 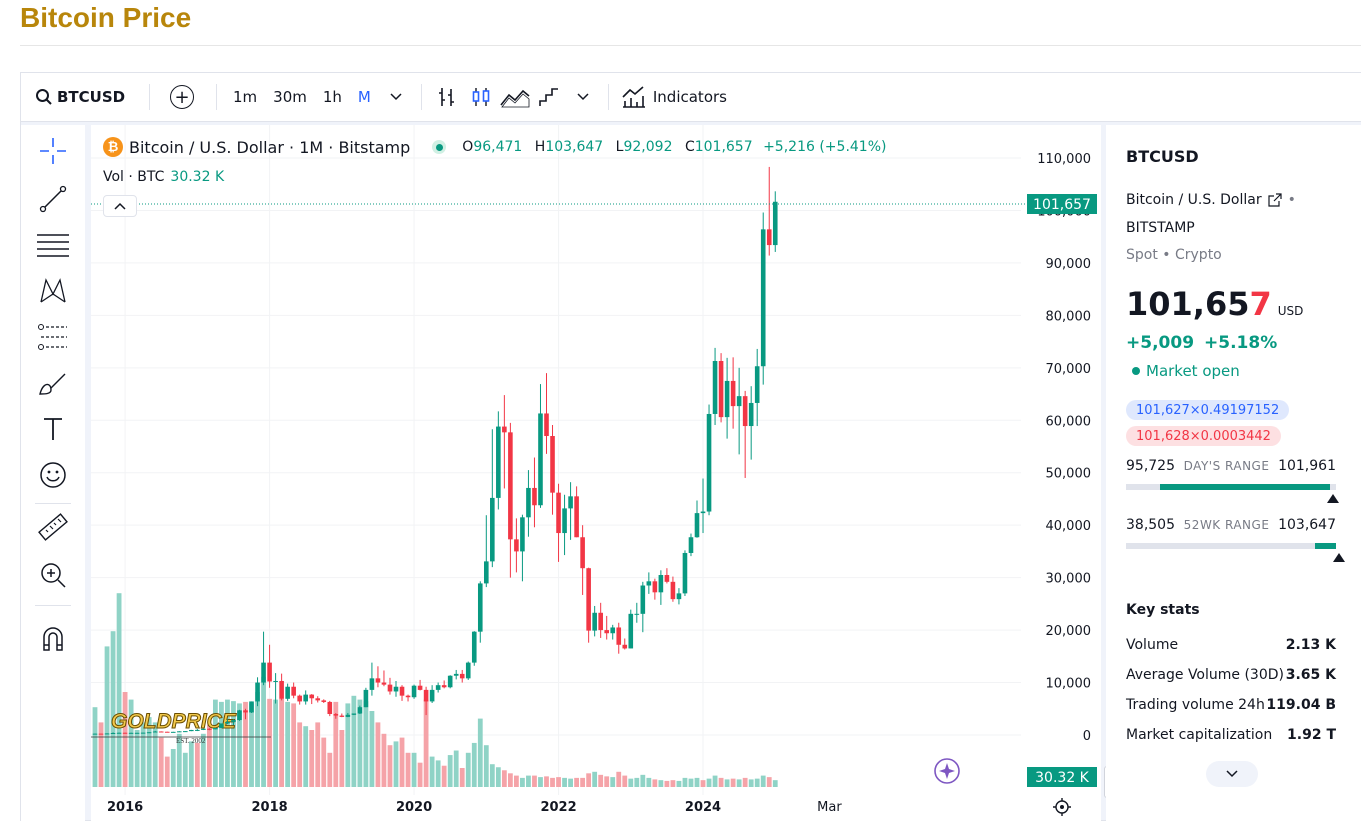 I want to click on trend-line-icon, so click(x=53, y=199).